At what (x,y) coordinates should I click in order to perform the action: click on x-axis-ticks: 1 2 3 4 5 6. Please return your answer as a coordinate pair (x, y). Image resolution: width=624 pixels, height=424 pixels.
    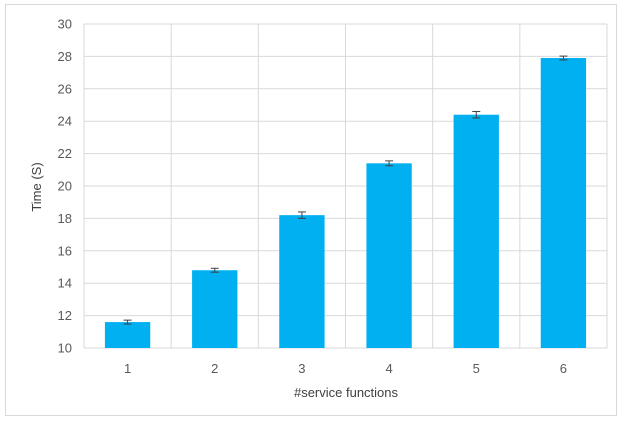
    Looking at the image, I should click on (345, 368).